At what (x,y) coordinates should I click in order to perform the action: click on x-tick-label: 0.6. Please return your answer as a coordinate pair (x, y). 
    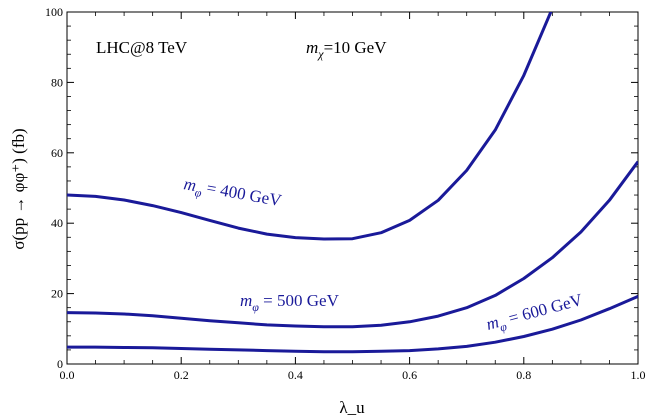
    Looking at the image, I should click on (409, 375).